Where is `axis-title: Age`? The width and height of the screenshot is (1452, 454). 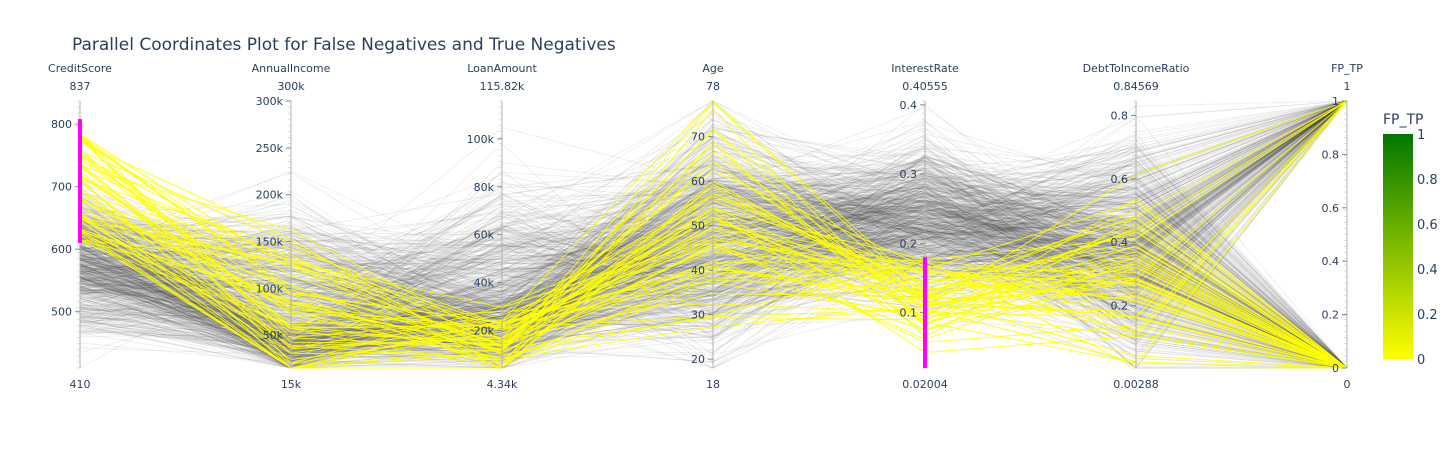
axis-title: Age is located at coordinates (713, 68).